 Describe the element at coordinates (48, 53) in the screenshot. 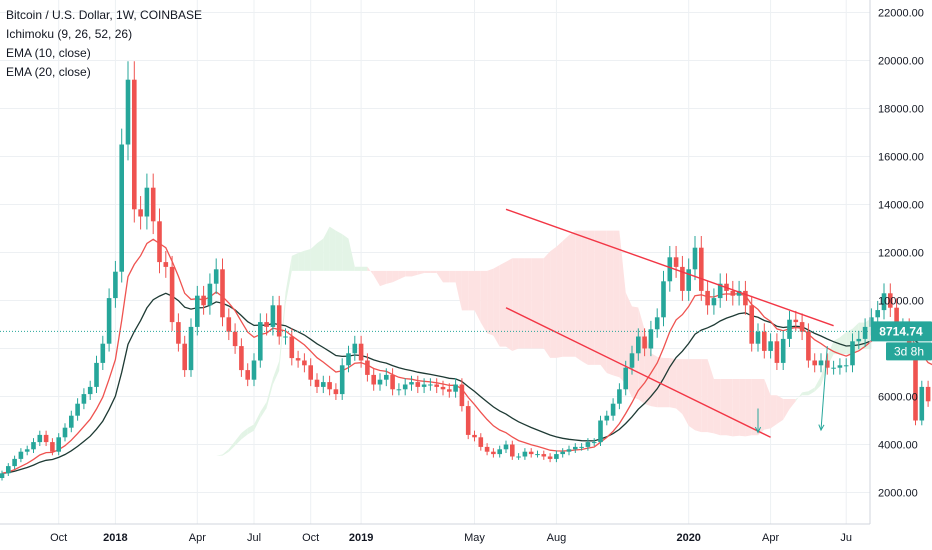

I see `indicator-ema-10: EMA (10, close)` at that location.